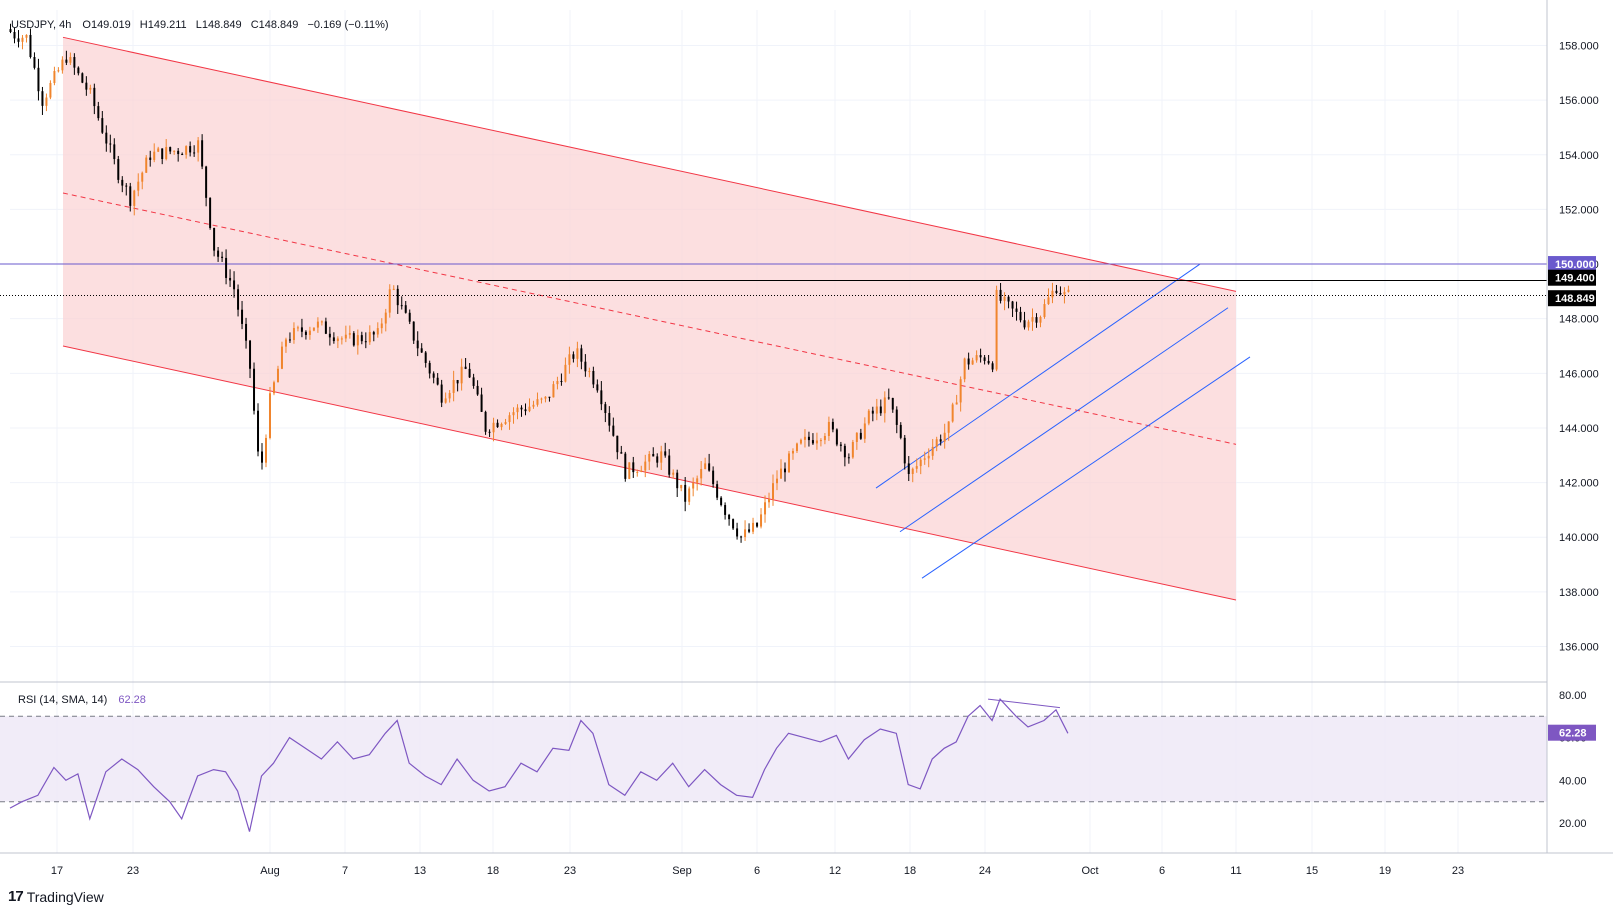  What do you see at coordinates (1579, 538) in the screenshot?
I see `price-tick-label: 140.000` at bounding box center [1579, 538].